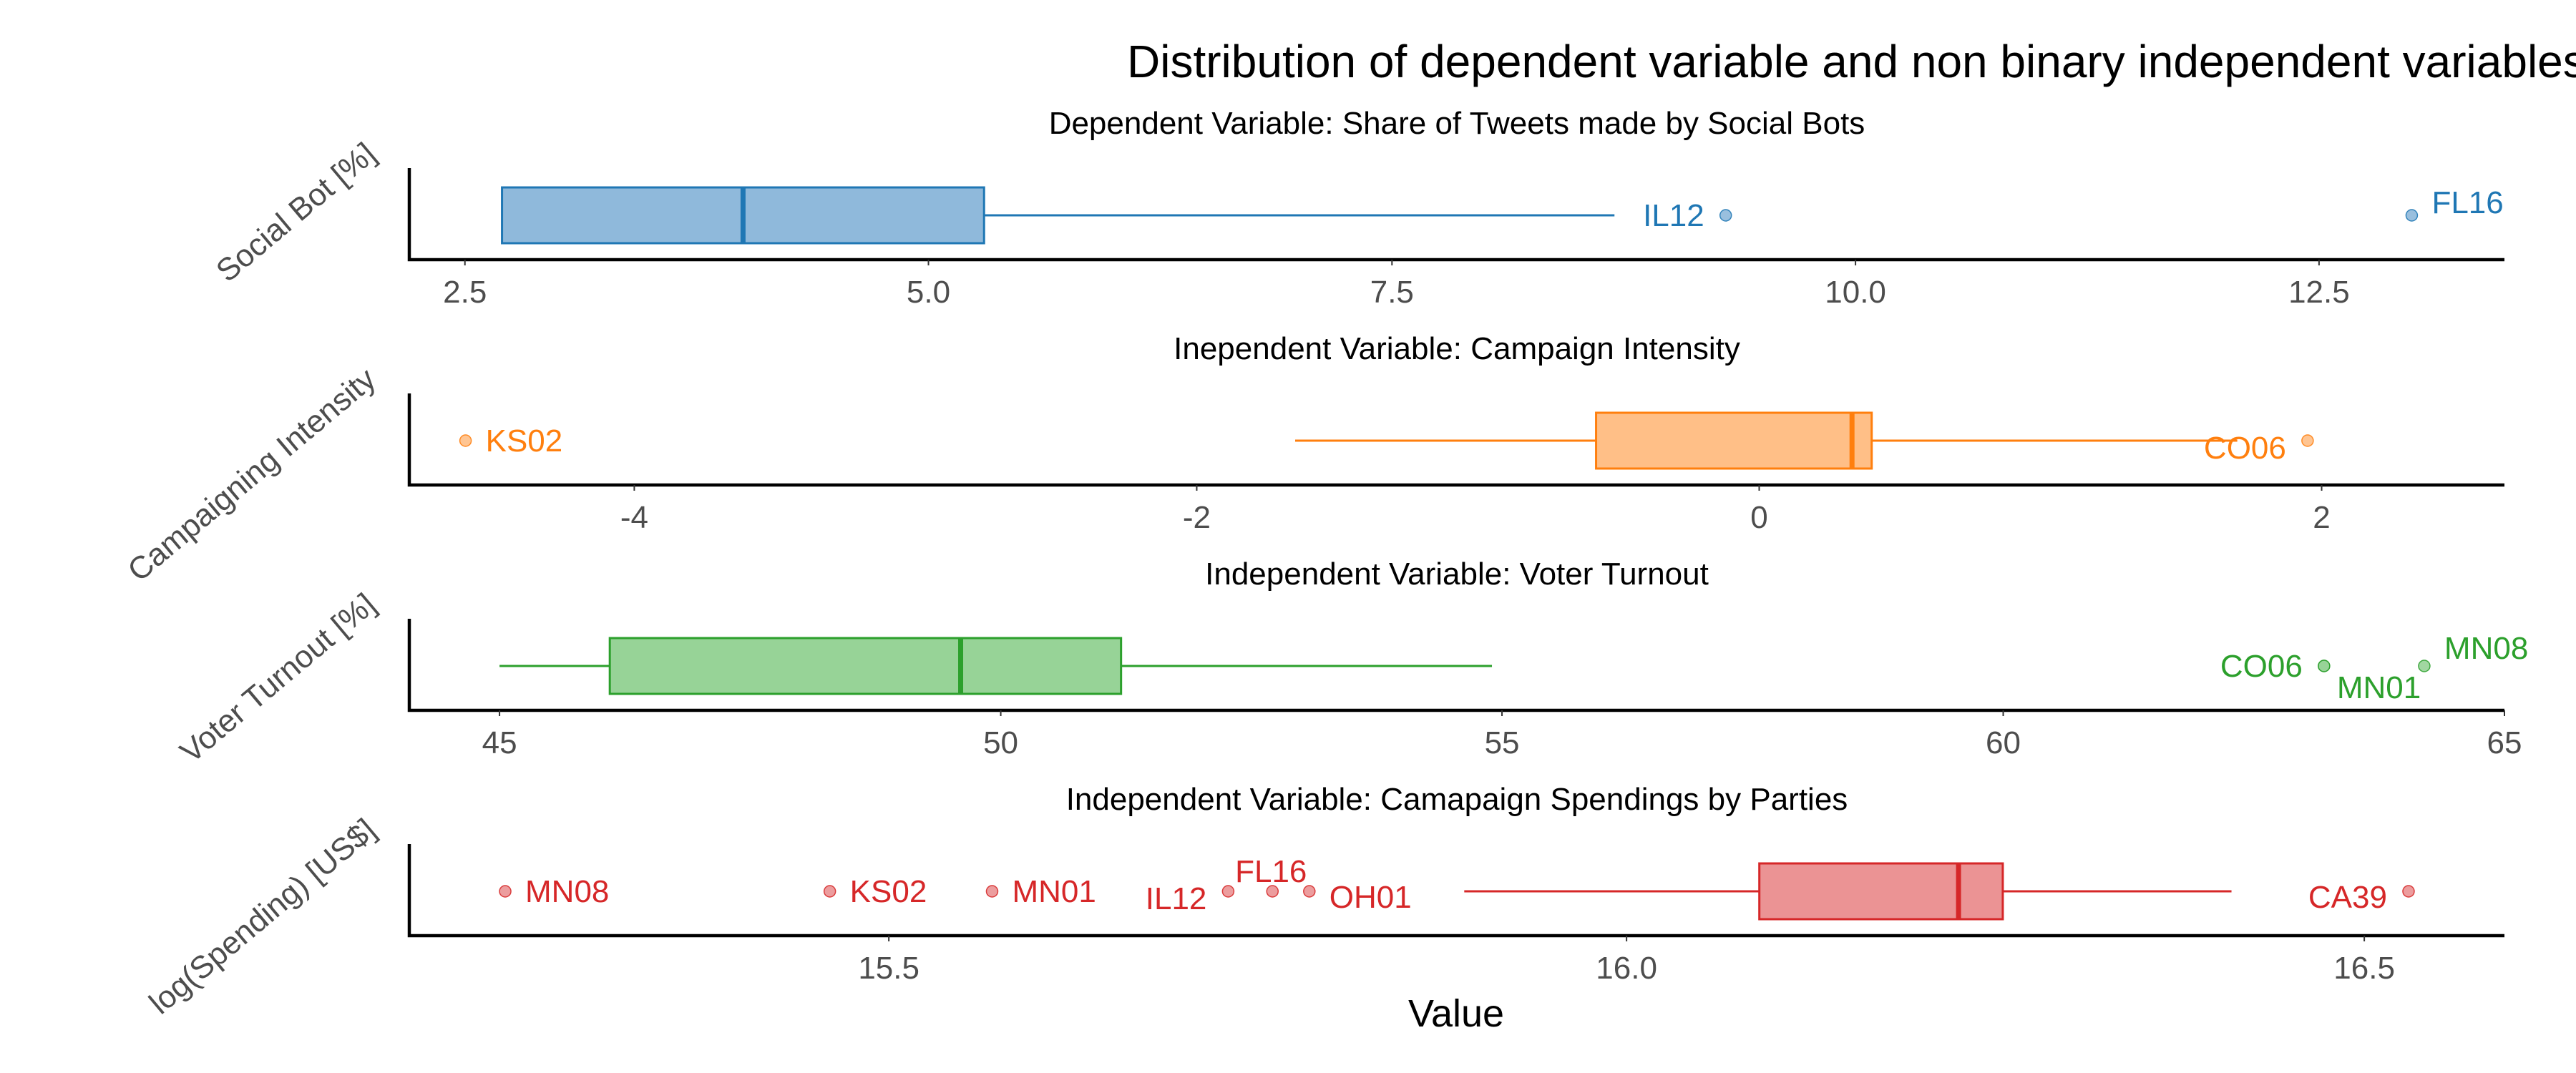 This screenshot has height=1073, width=2576. Describe the element at coordinates (2003, 742) in the screenshot. I see `x-tick-label: 60` at that location.